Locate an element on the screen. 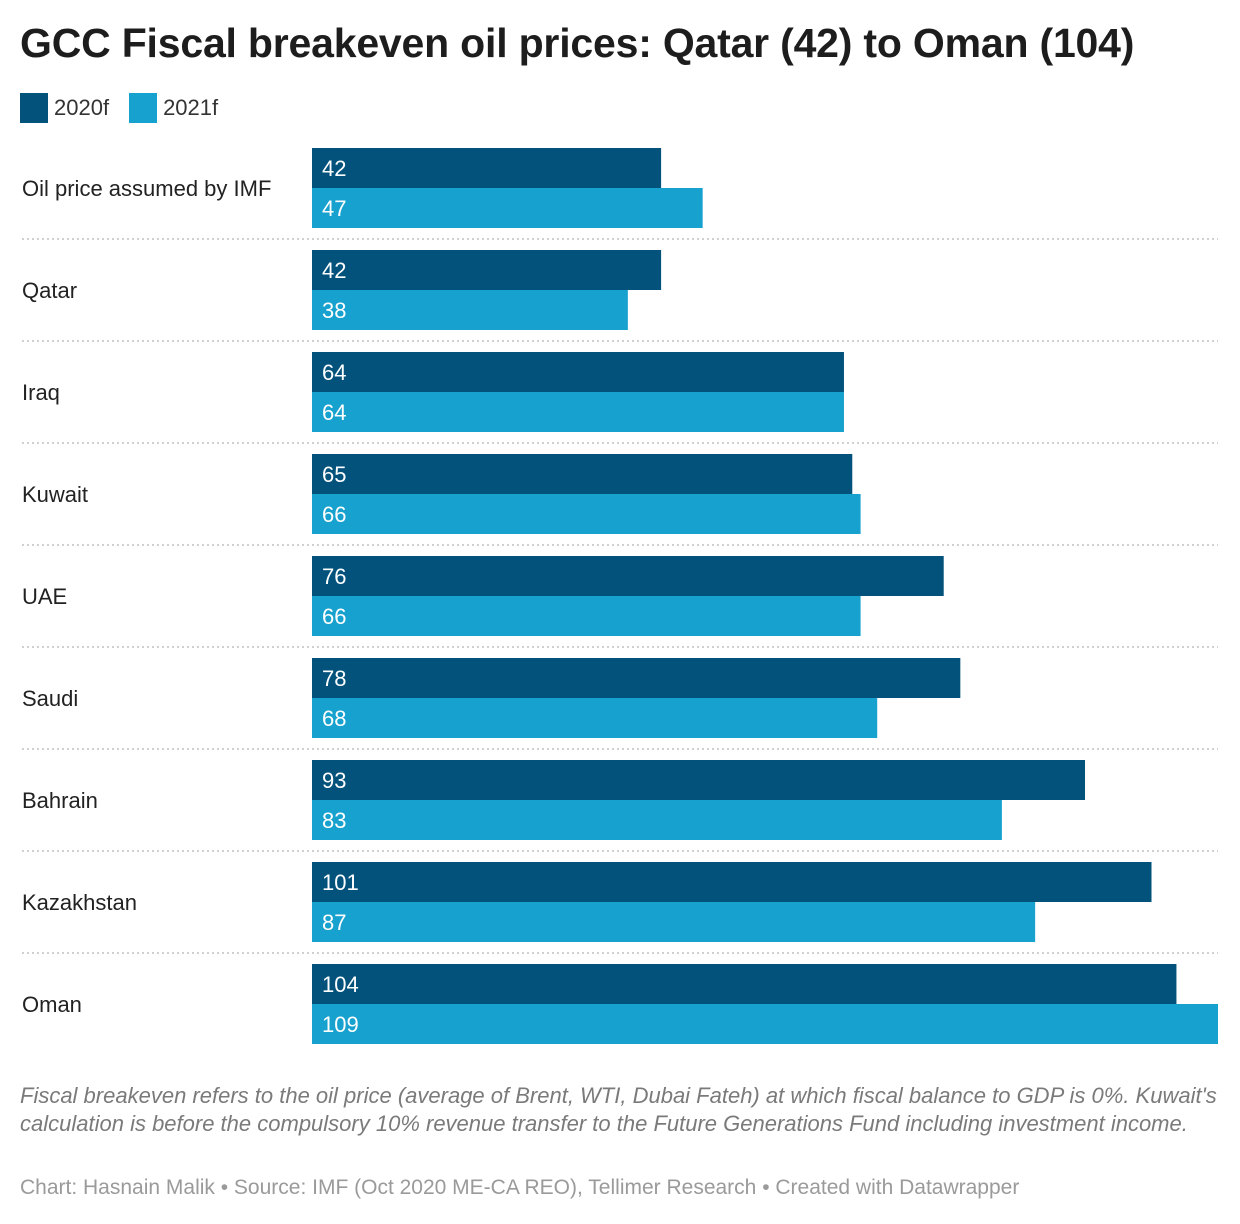 This screenshot has height=1224, width=1240. category-label-kazakhstan: Kazakhstan is located at coordinates (79, 902).